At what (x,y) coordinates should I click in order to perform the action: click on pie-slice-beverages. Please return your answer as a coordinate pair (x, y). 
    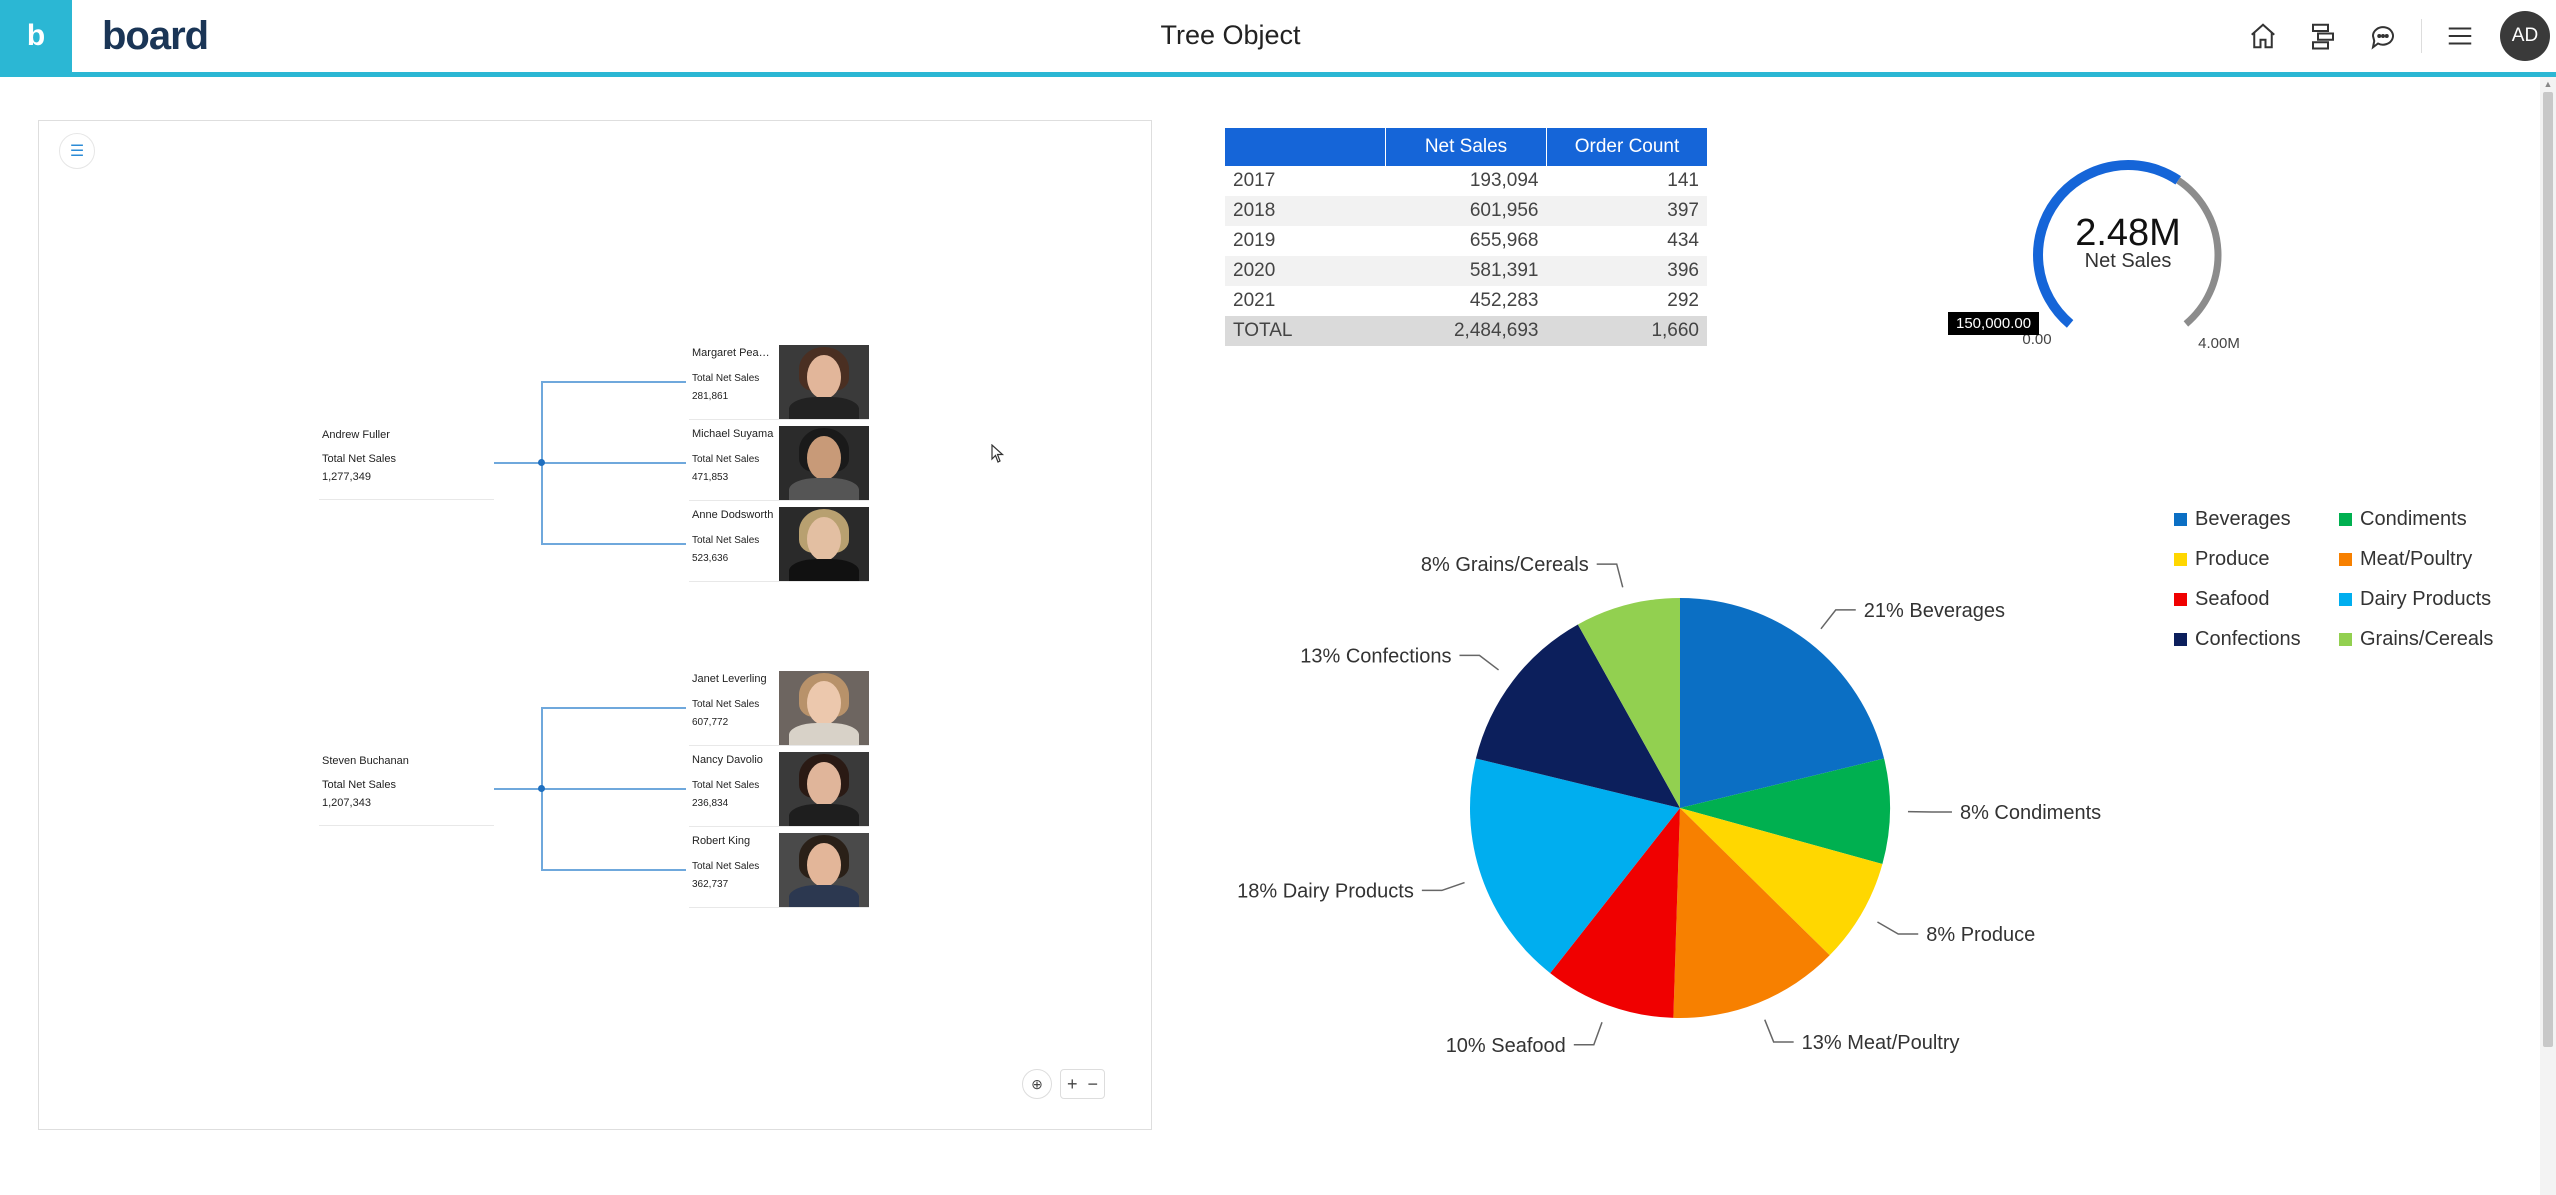
    Looking at the image, I should click on (1782, 703).